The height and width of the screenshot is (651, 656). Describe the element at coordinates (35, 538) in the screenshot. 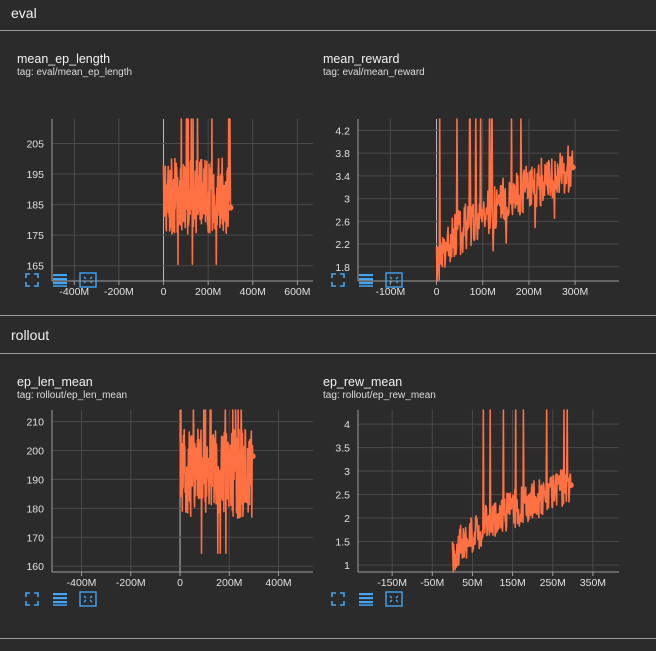

I see `y-tick-label: 170` at that location.